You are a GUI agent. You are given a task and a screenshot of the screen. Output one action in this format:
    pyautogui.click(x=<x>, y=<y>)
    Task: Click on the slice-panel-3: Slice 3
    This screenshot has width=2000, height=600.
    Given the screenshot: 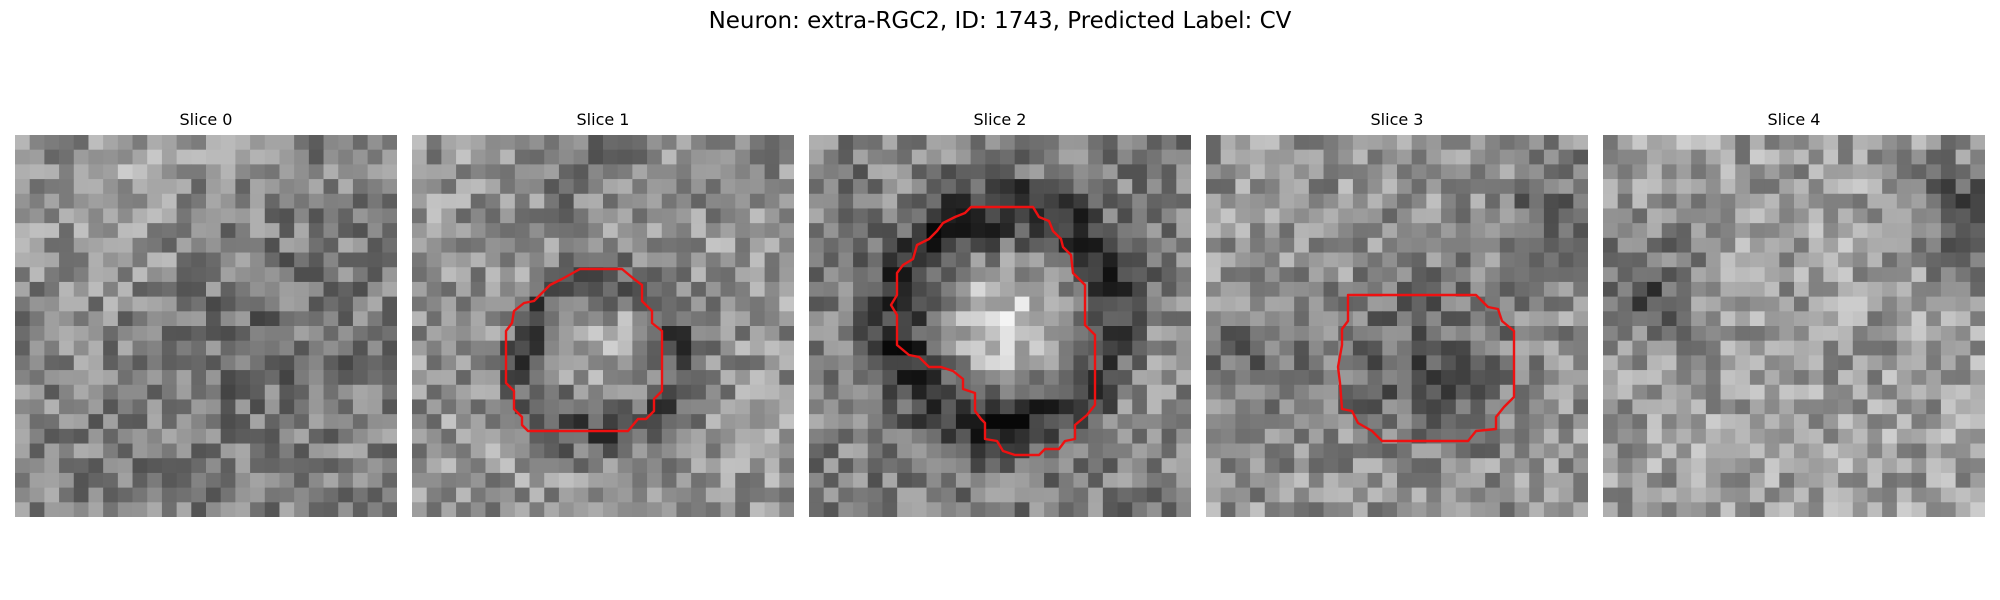 What is the action you would take?
    pyautogui.click(x=1397, y=313)
    